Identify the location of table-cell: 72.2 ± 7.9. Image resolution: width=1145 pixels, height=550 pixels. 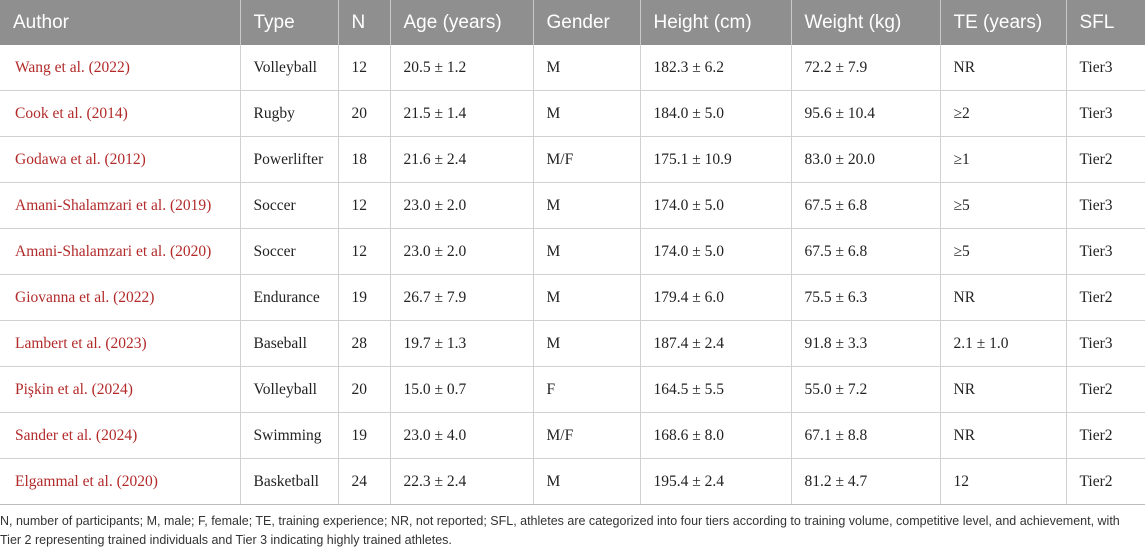
(866, 68).